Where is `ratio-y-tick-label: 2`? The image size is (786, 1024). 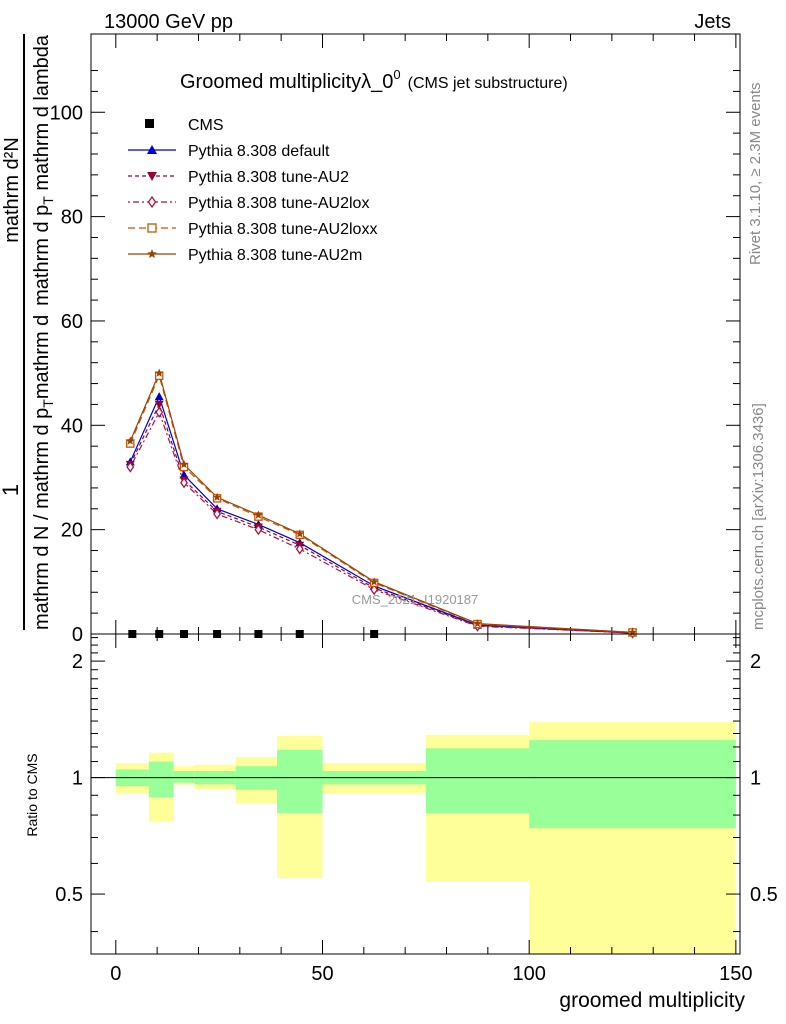 ratio-y-tick-label: 2 is located at coordinates (77, 662).